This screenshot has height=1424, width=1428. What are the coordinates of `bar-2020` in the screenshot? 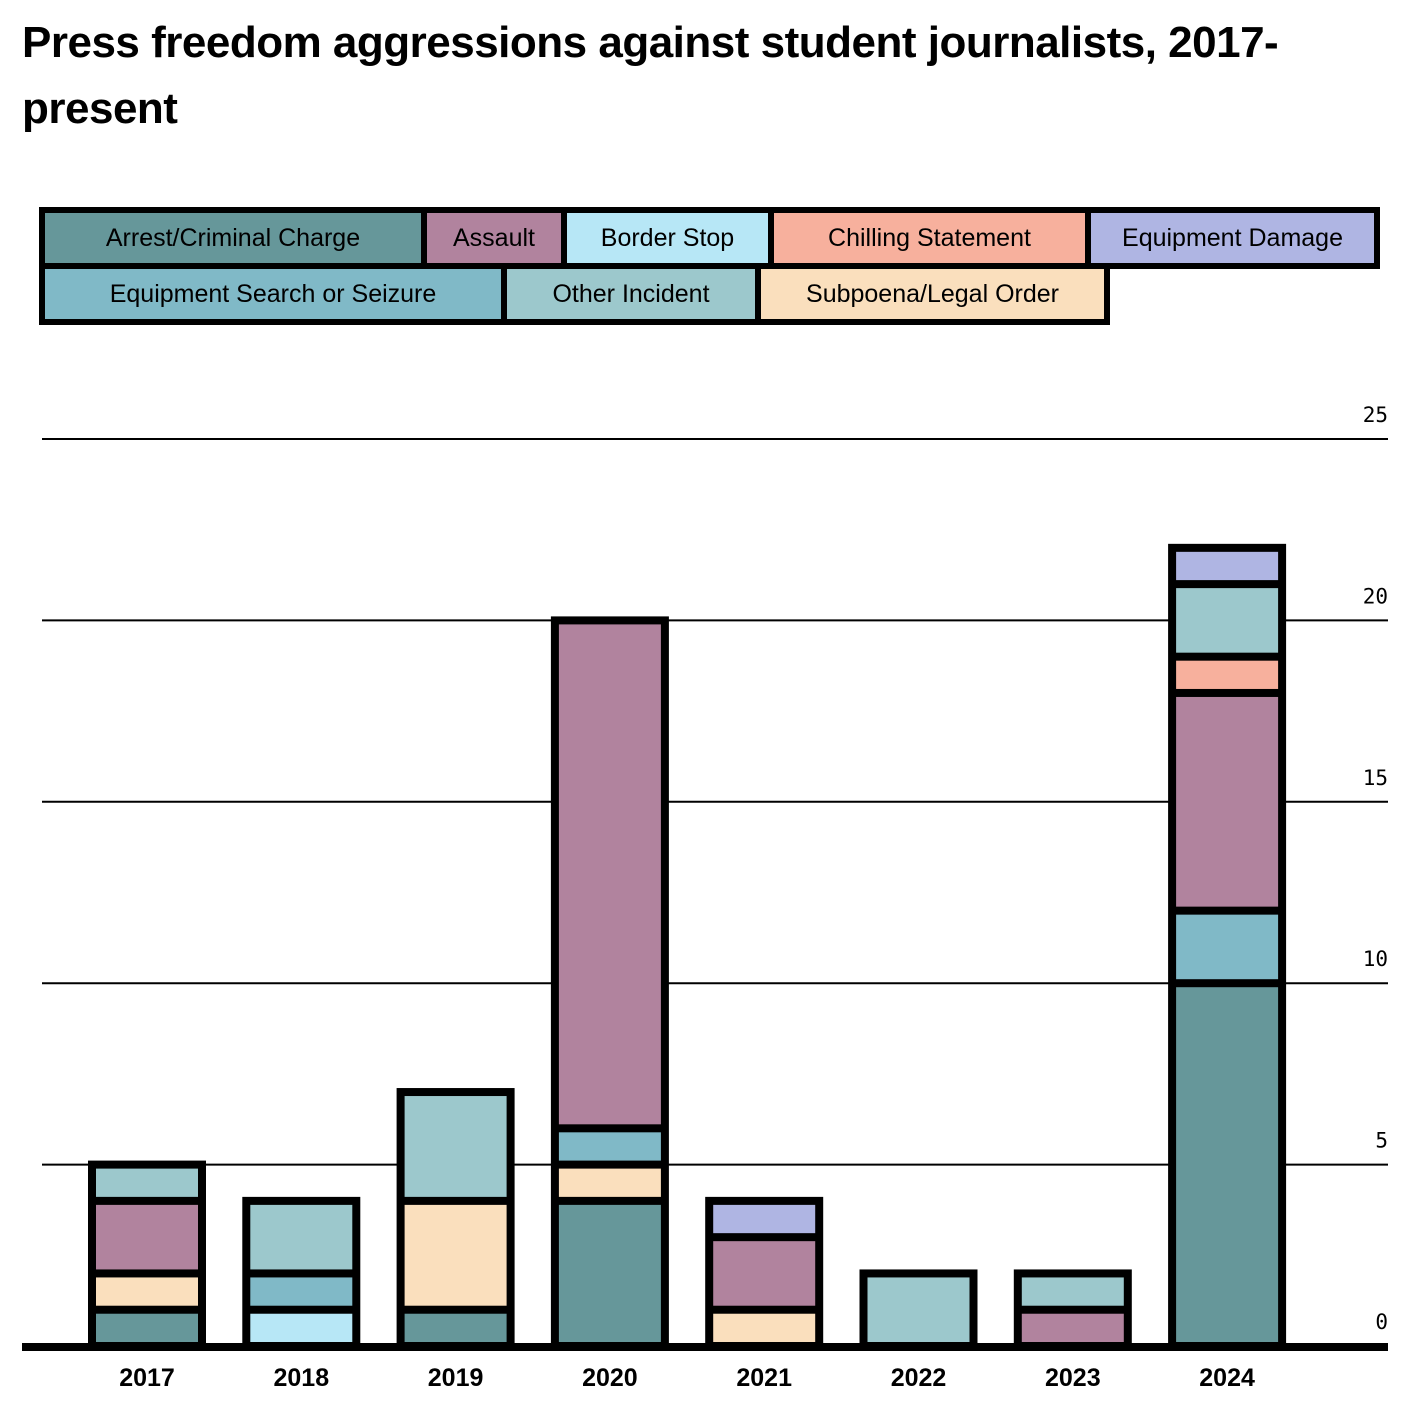 It's located at (609, 983).